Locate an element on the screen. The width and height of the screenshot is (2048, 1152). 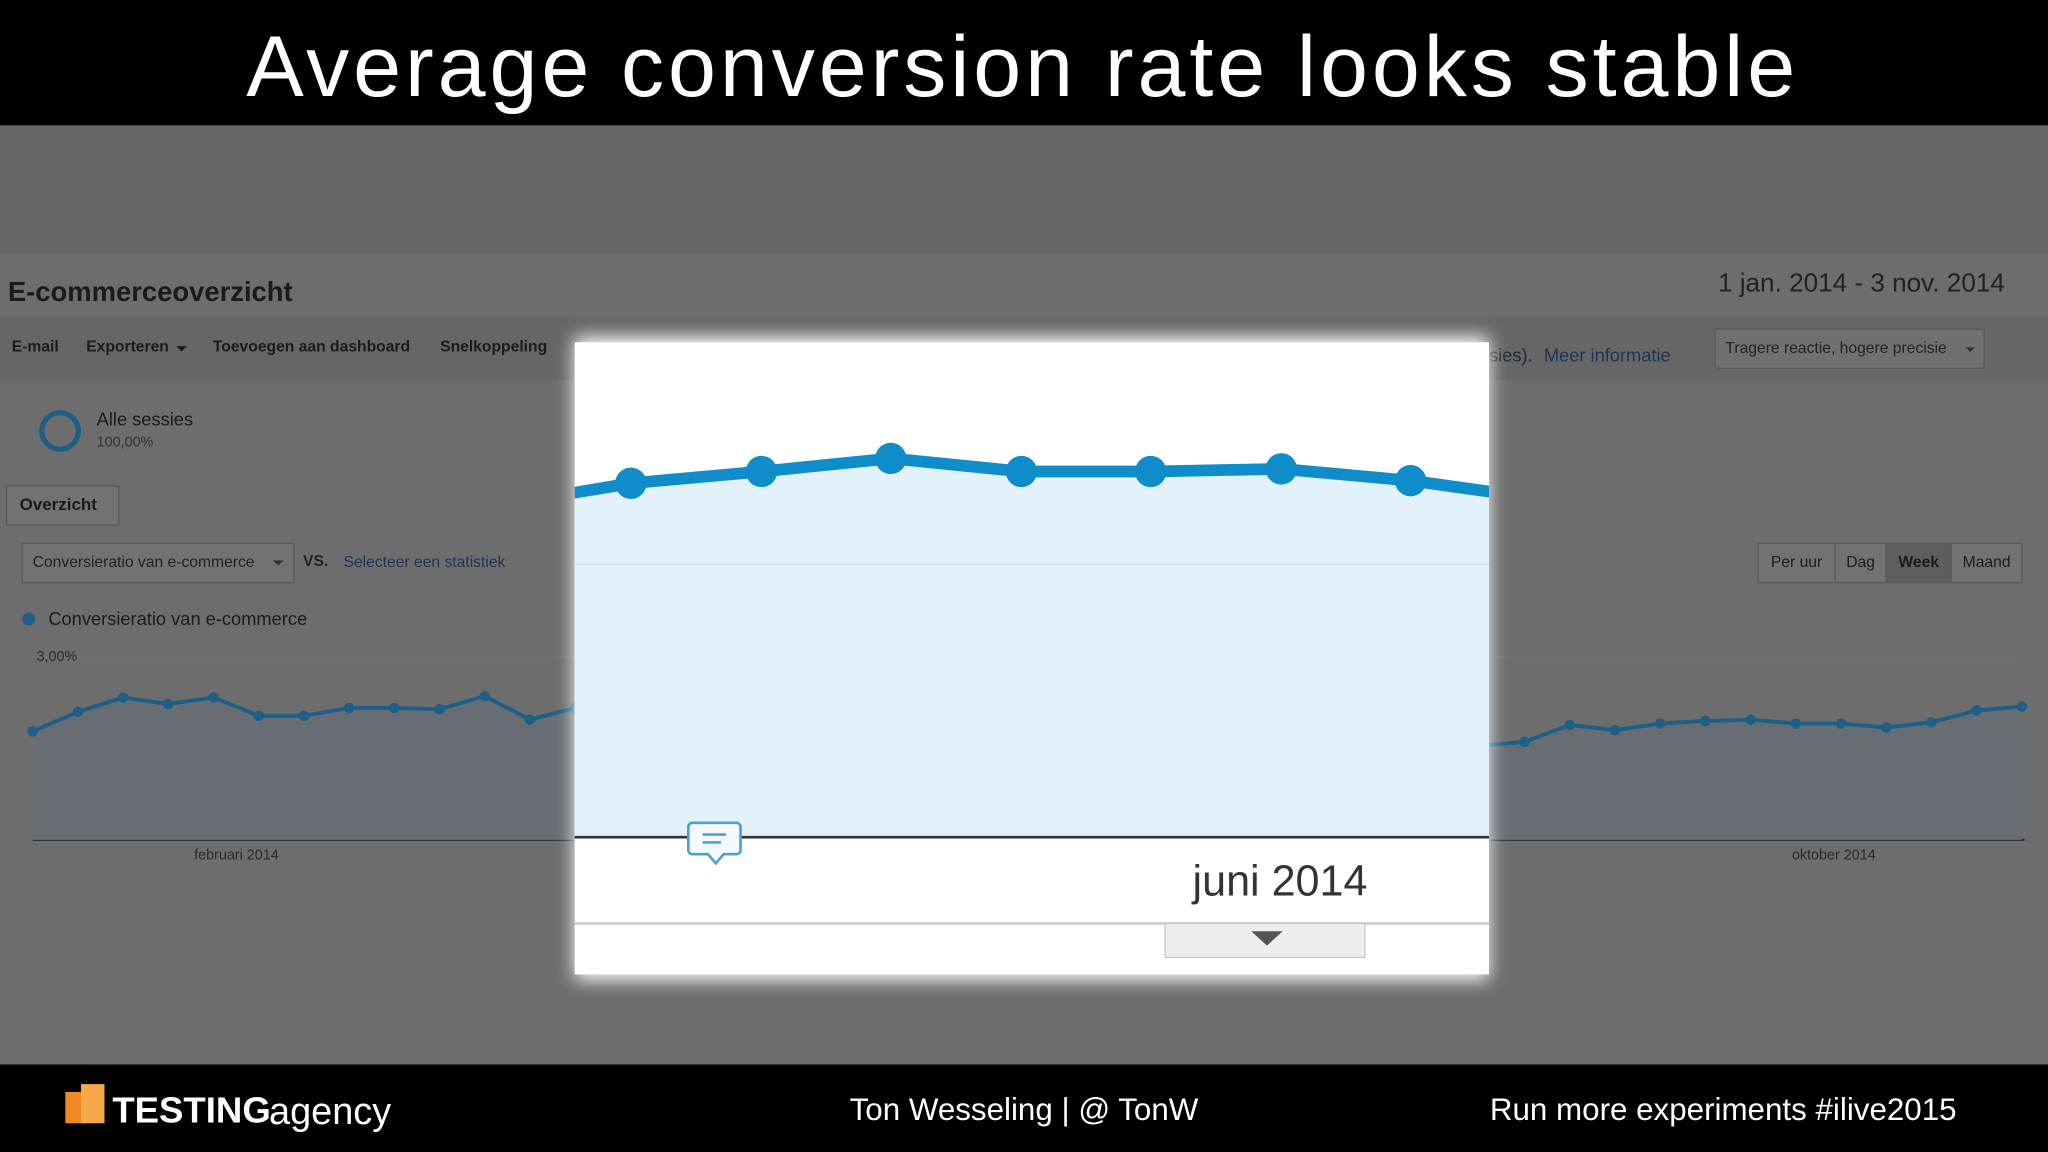
logo-block is located at coordinates (92, 1104).